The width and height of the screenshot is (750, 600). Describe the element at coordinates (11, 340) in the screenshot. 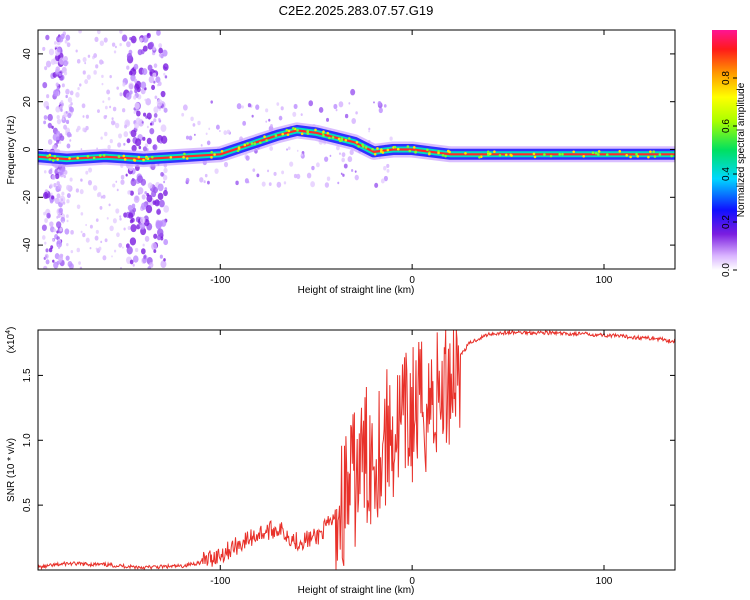

I see `snr-scale-label: (x104)` at that location.